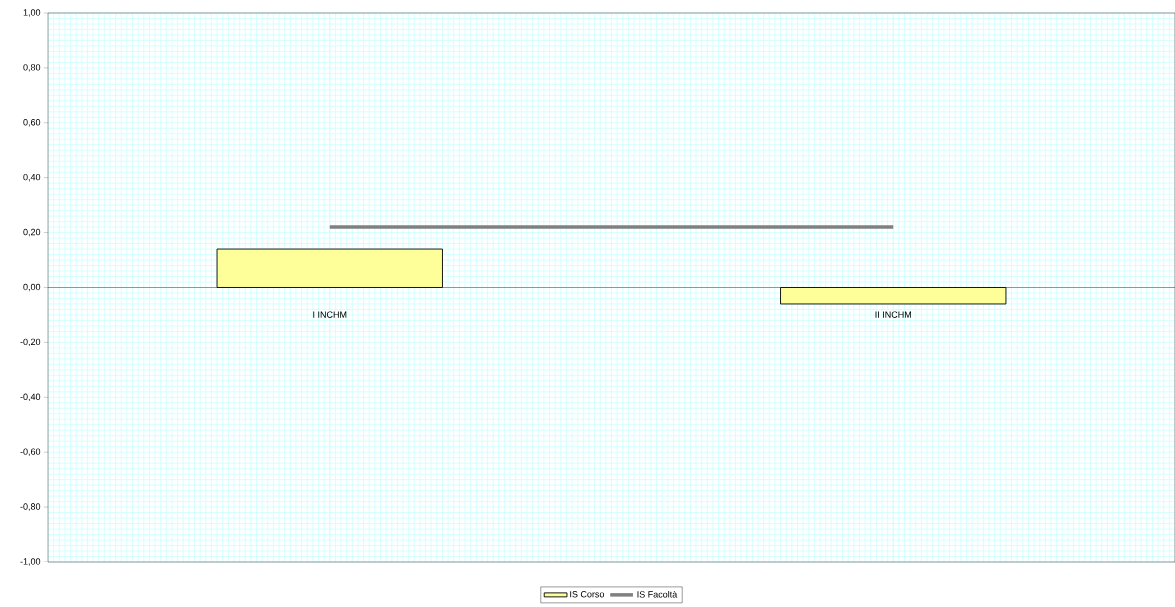 This screenshot has width=1175, height=607. I want to click on y-tick-label: -1,00, so click(30, 562).